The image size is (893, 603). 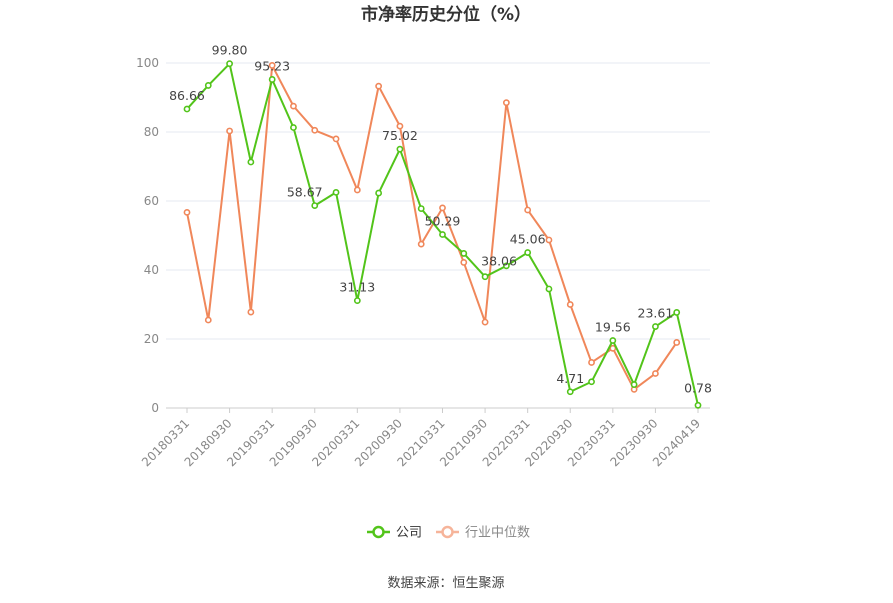 What do you see at coordinates (499, 261) in the screenshot?
I see `data-label: 38.06` at bounding box center [499, 261].